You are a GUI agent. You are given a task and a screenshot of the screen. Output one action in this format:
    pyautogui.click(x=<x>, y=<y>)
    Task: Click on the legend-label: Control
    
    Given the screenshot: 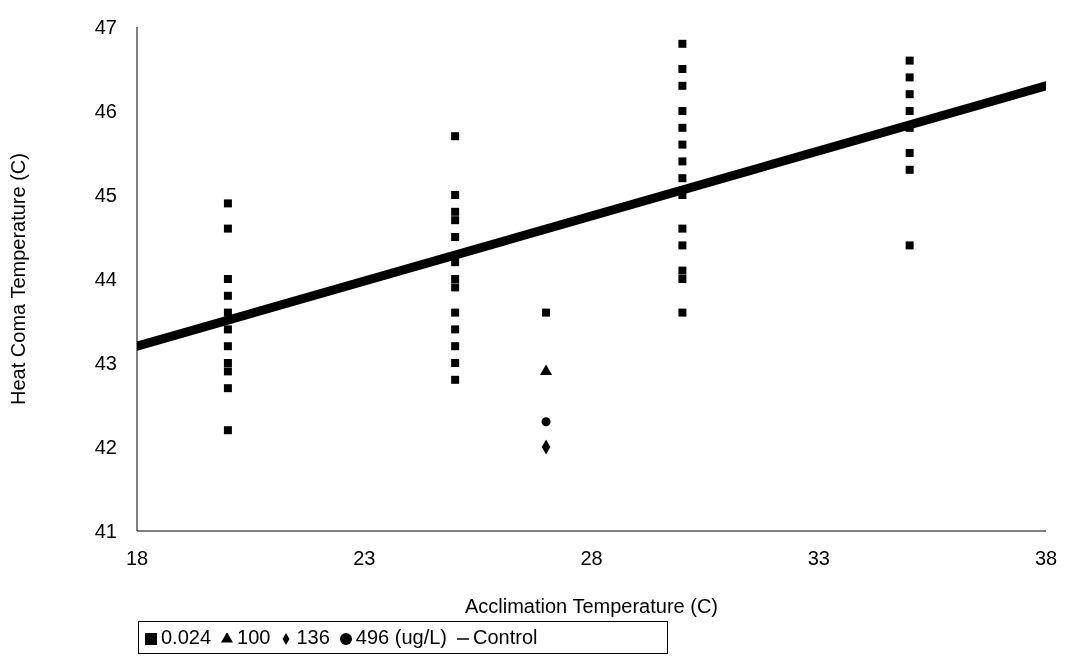 What is the action you would take?
    pyautogui.click(x=505, y=637)
    